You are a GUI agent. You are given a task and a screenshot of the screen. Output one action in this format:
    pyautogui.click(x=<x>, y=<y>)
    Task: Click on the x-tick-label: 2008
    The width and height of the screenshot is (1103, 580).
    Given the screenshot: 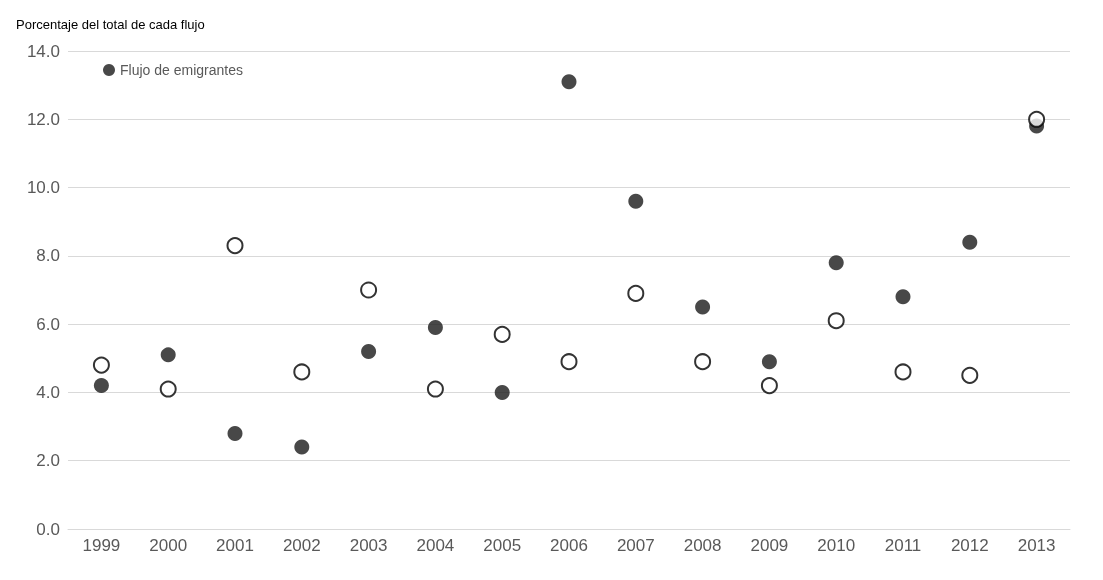 What is the action you would take?
    pyautogui.click(x=702, y=545)
    